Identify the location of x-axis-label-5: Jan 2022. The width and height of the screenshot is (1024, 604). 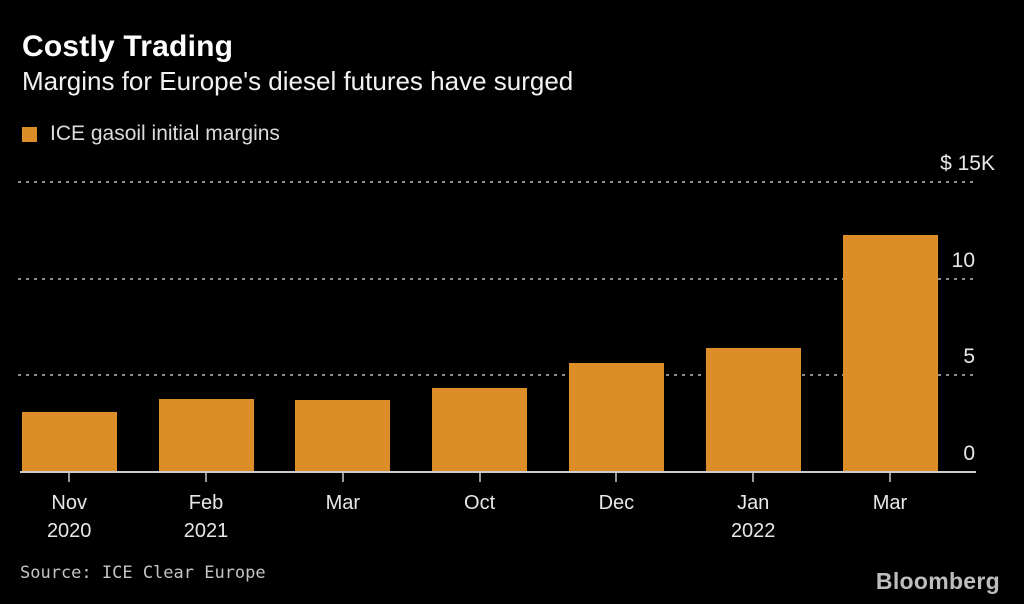
(753, 517).